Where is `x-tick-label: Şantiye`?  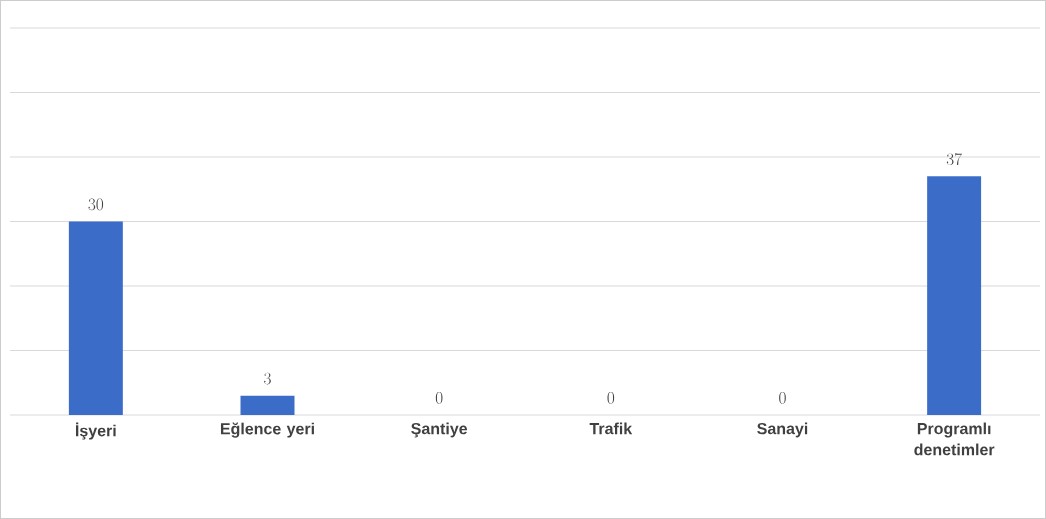
x-tick-label: Şantiye is located at coordinates (439, 430).